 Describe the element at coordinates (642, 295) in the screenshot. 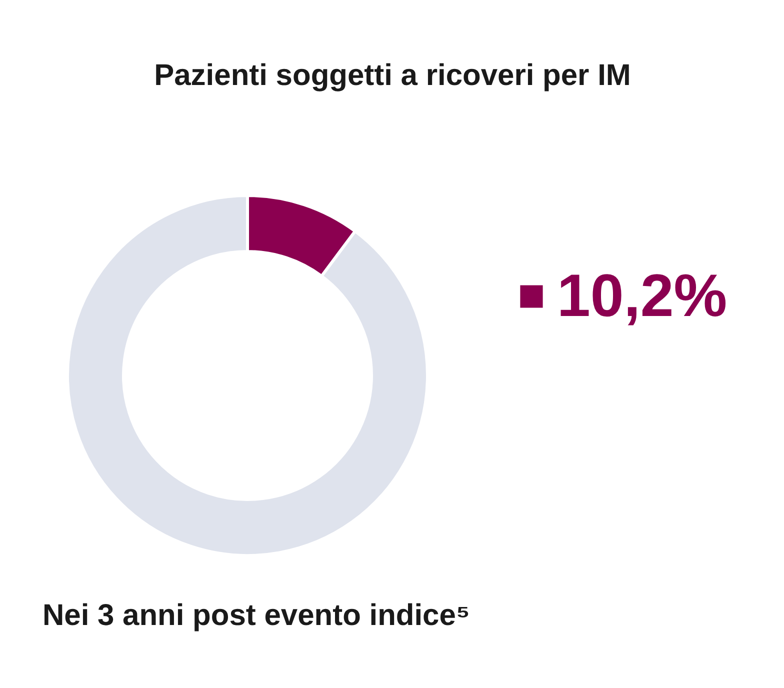

I see `legend-label: 10,2%` at that location.